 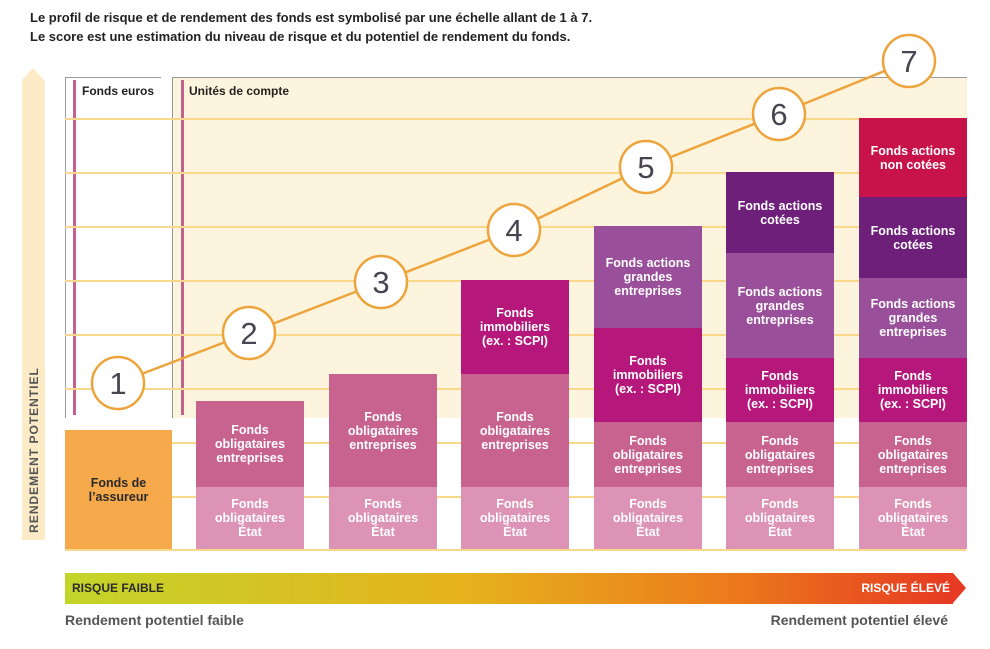 I want to click on section-label-uc: Unités de compte, so click(x=239, y=91).